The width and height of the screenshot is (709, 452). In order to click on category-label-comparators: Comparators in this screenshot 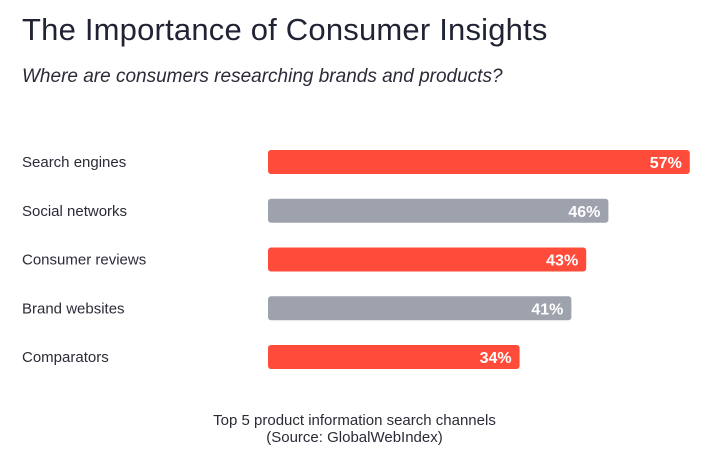, I will do `click(65, 357)`.